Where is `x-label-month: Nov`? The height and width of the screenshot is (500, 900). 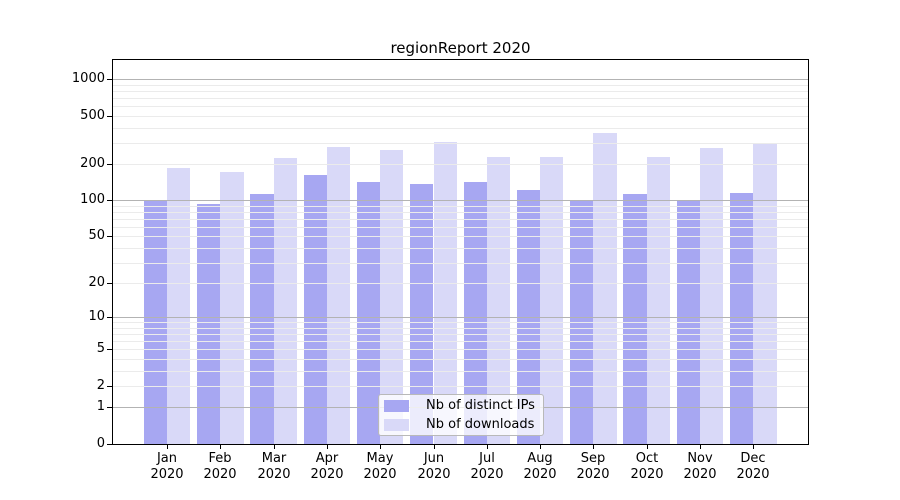 x-label-month: Nov is located at coordinates (700, 458).